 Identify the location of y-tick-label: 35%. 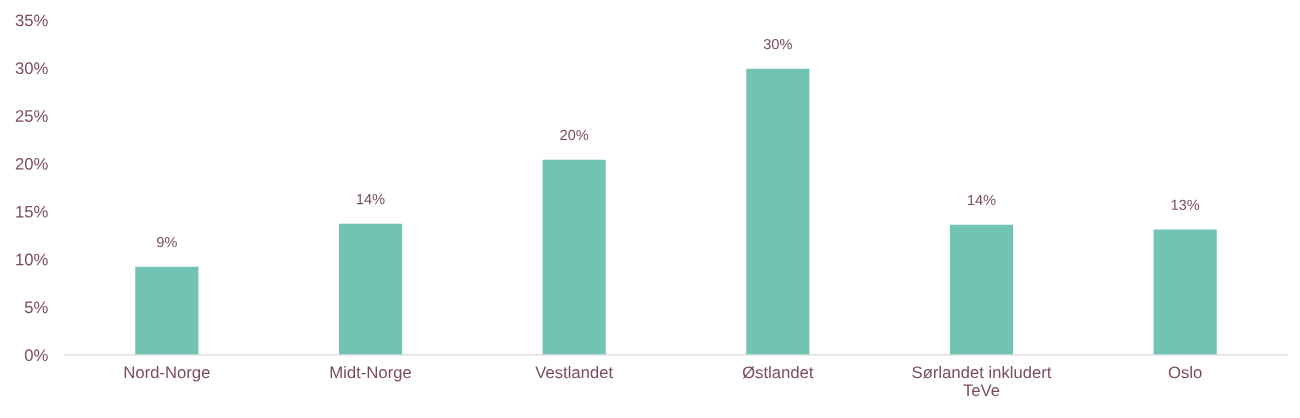
(31, 20).